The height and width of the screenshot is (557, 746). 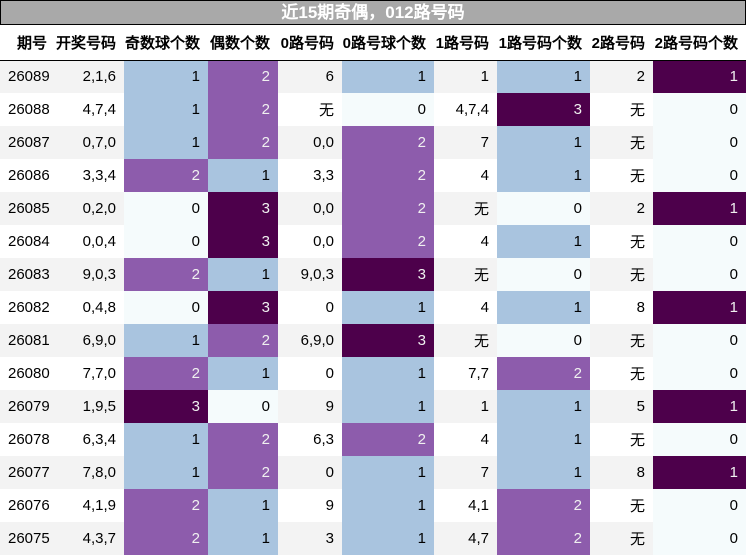 What do you see at coordinates (310, 538) in the screenshot?
I see `cell-route0-numbers: 3` at bounding box center [310, 538].